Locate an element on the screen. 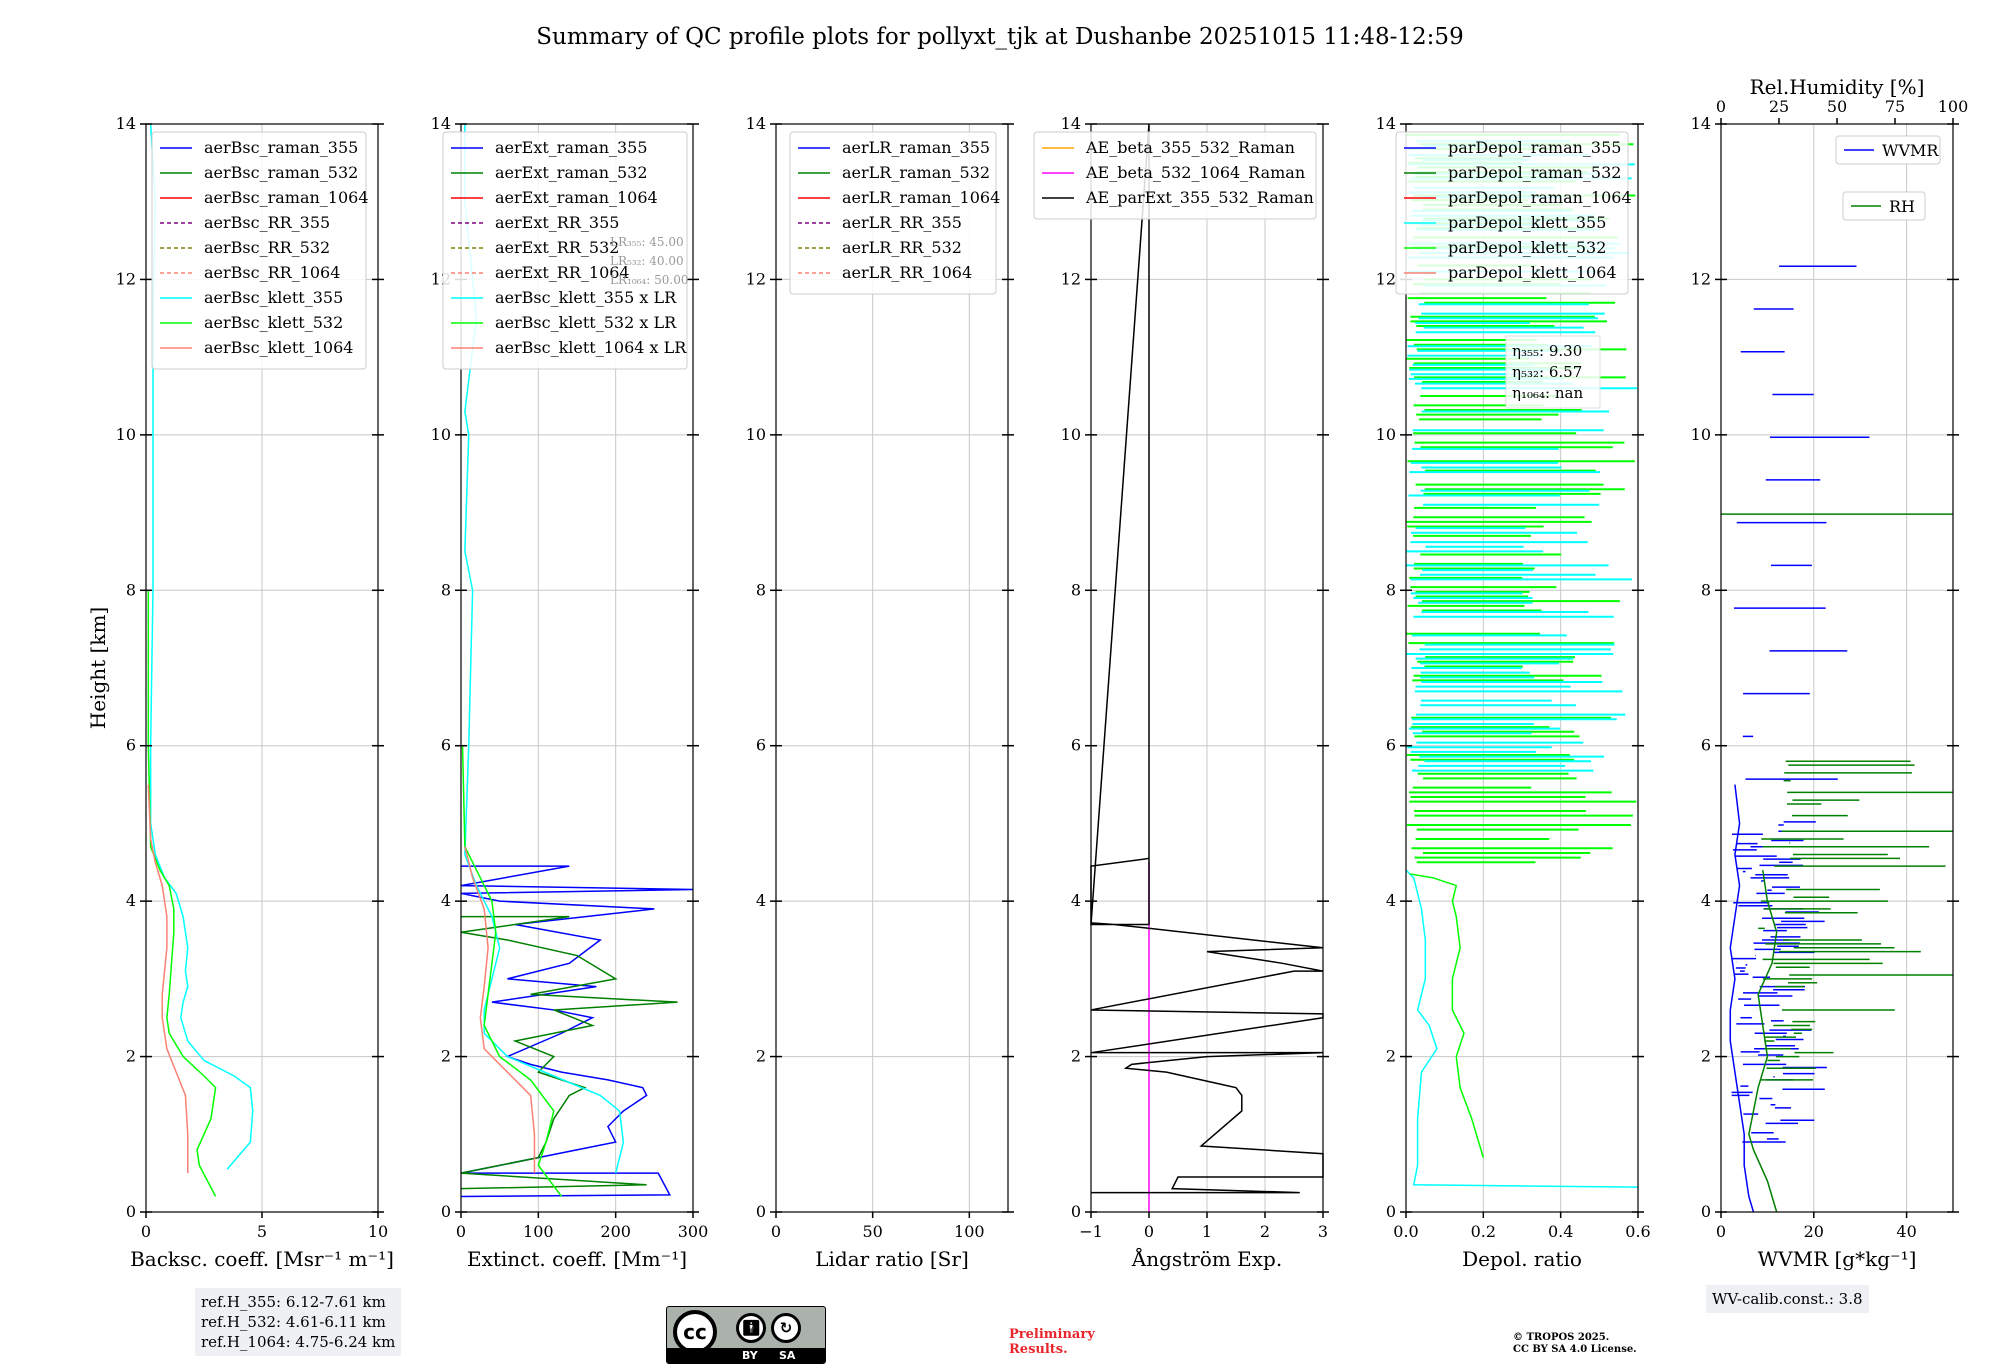 This screenshot has width=2000, height=1364. x-axis-label: Lidar ratio [Sr] is located at coordinates (892, 1259).